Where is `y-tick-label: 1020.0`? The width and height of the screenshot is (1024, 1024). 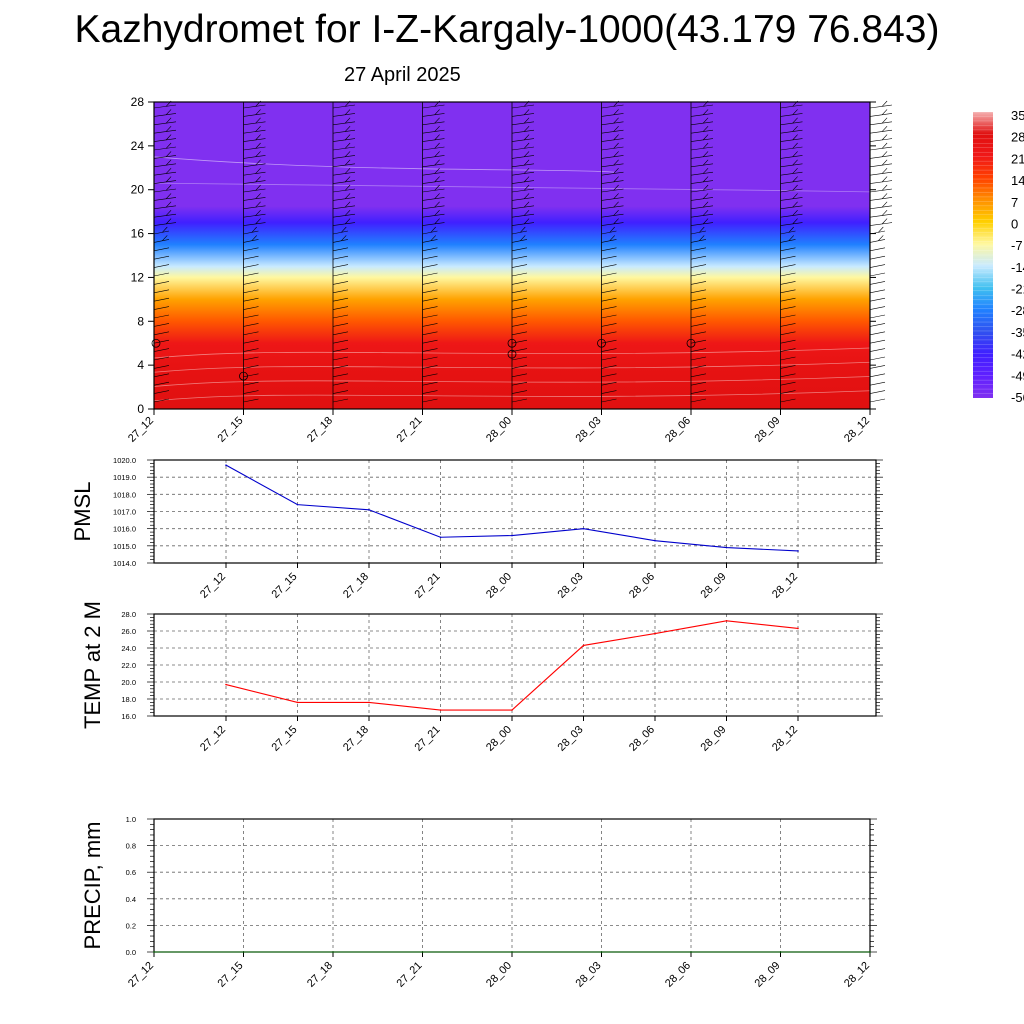 y-tick-label: 1020.0 is located at coordinates (124, 460).